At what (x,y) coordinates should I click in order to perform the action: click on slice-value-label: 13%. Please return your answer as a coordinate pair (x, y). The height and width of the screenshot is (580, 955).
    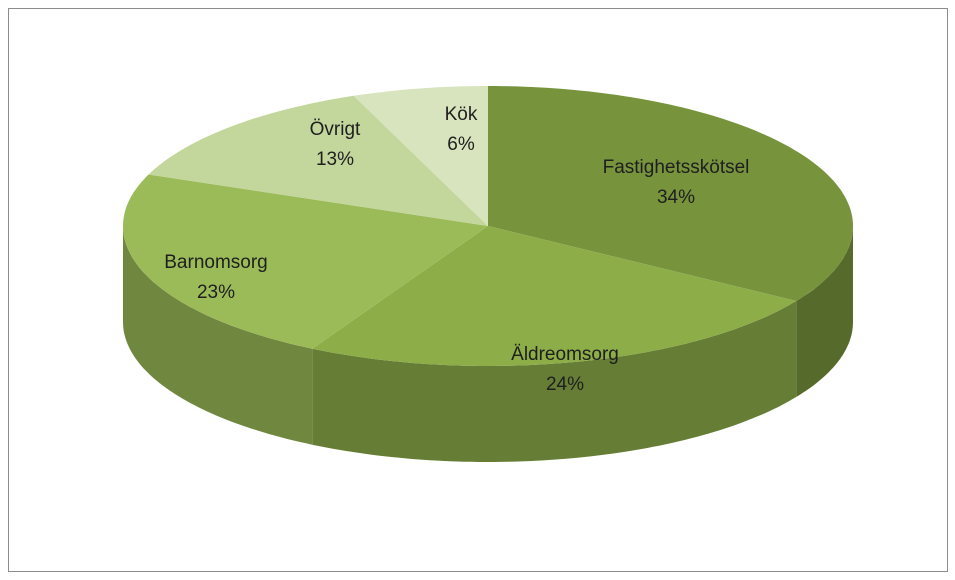
    Looking at the image, I should click on (335, 159).